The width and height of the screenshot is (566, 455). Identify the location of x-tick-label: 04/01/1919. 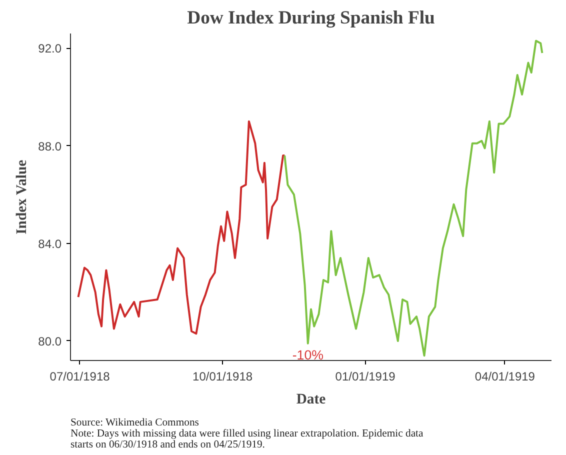
(505, 377).